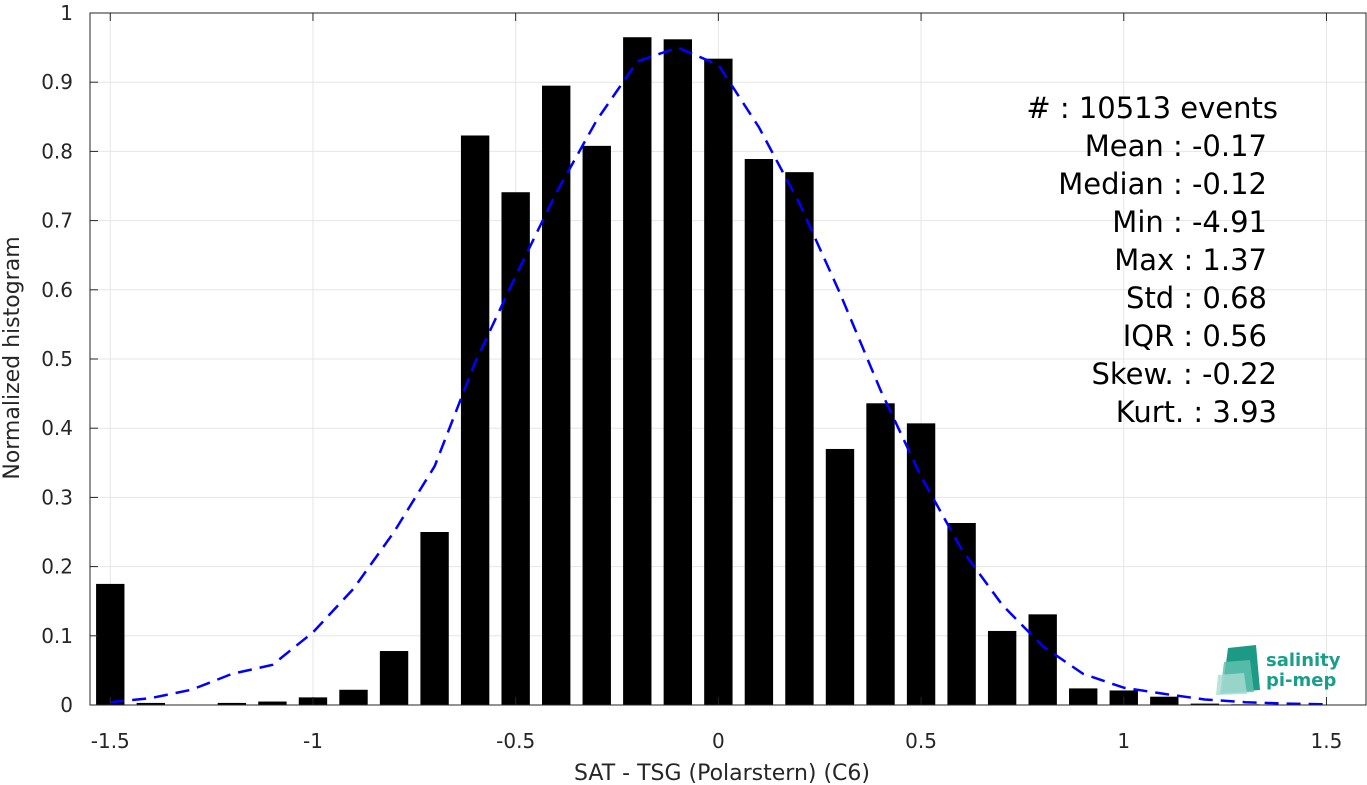 This screenshot has height=785, width=1367. Describe the element at coordinates (1184, 374) in the screenshot. I see `stat-line: Skew. : -0.22` at that location.